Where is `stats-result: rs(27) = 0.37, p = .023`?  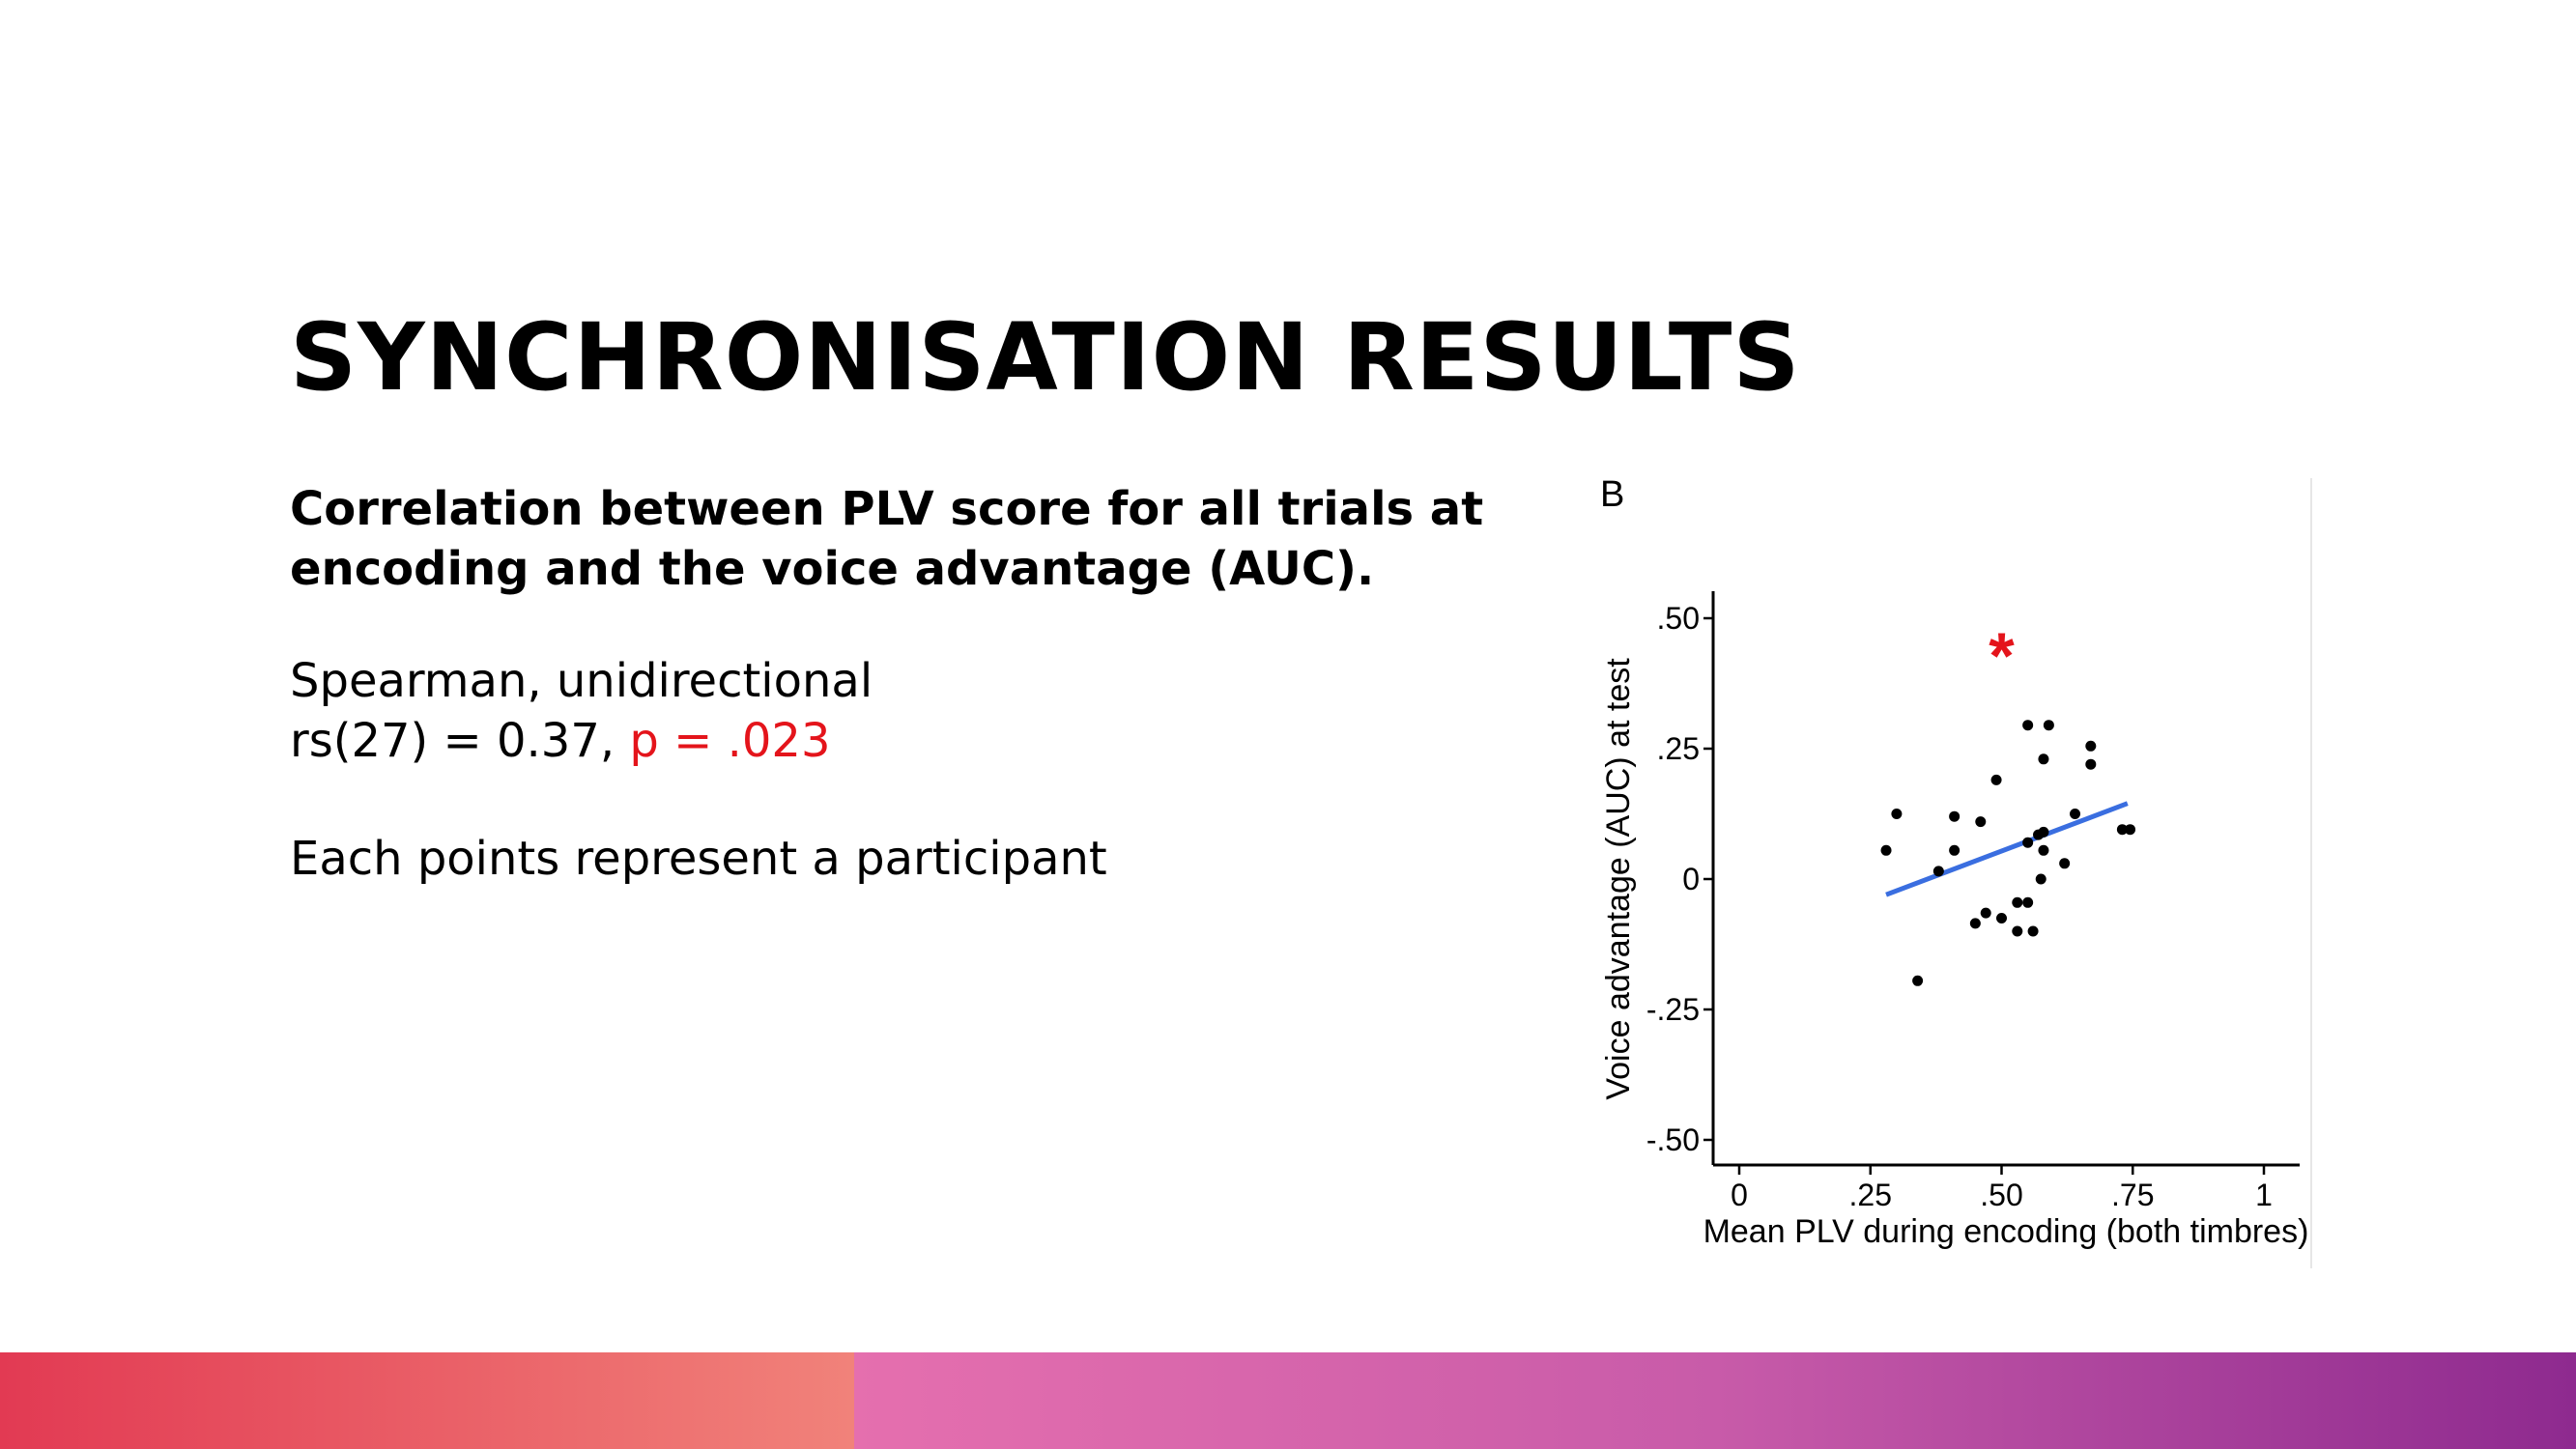
stats-result: rs(27) = 0.37, p = .023 is located at coordinates (582, 741).